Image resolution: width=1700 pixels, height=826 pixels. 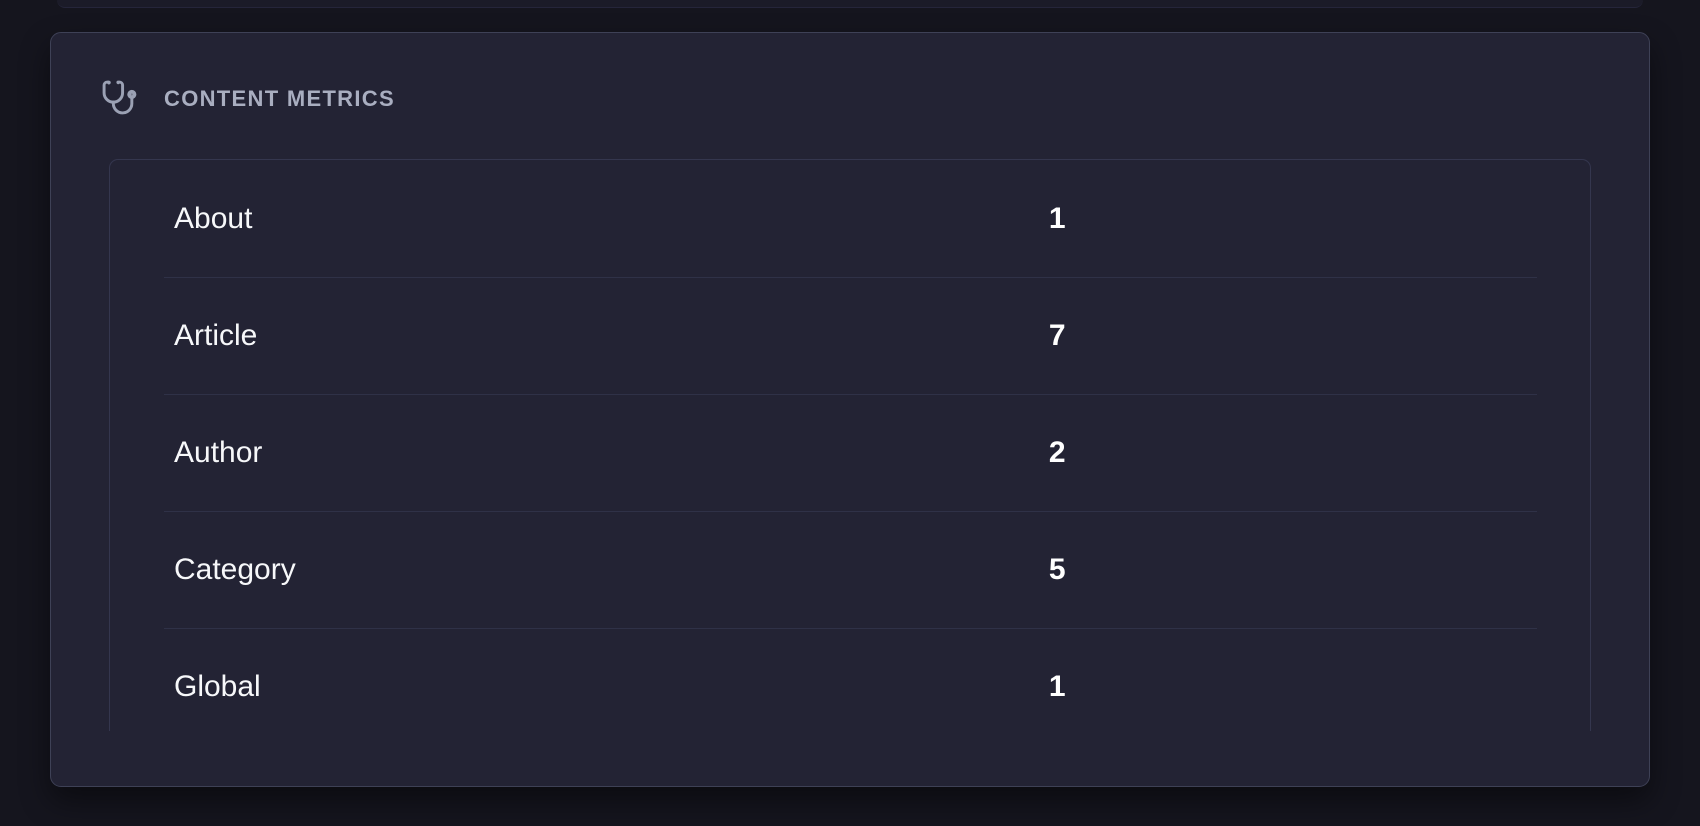 I want to click on table-row: Article 7, so click(x=850, y=335).